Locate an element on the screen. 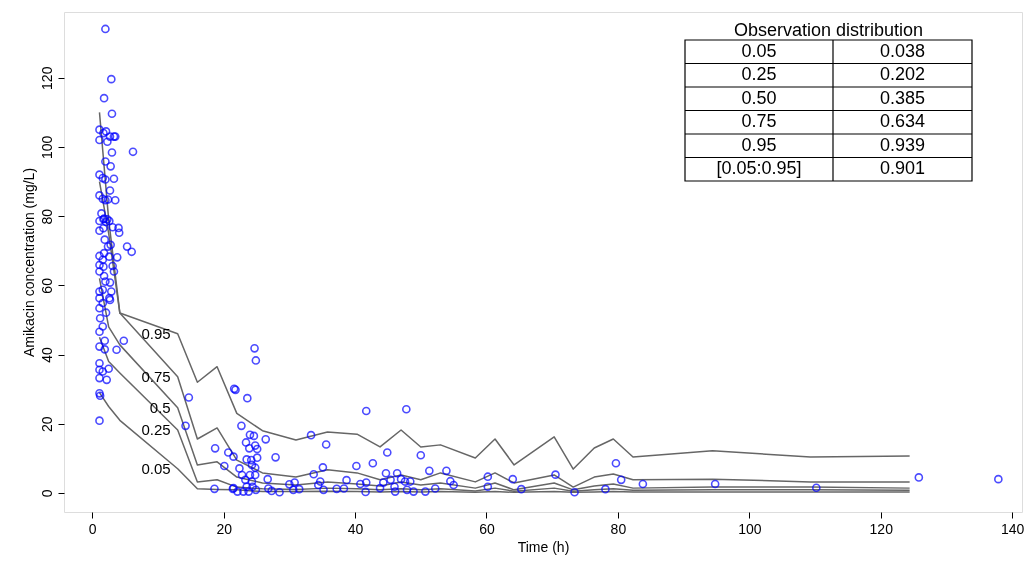  x-tick-label: 140 is located at coordinates (1012, 528).